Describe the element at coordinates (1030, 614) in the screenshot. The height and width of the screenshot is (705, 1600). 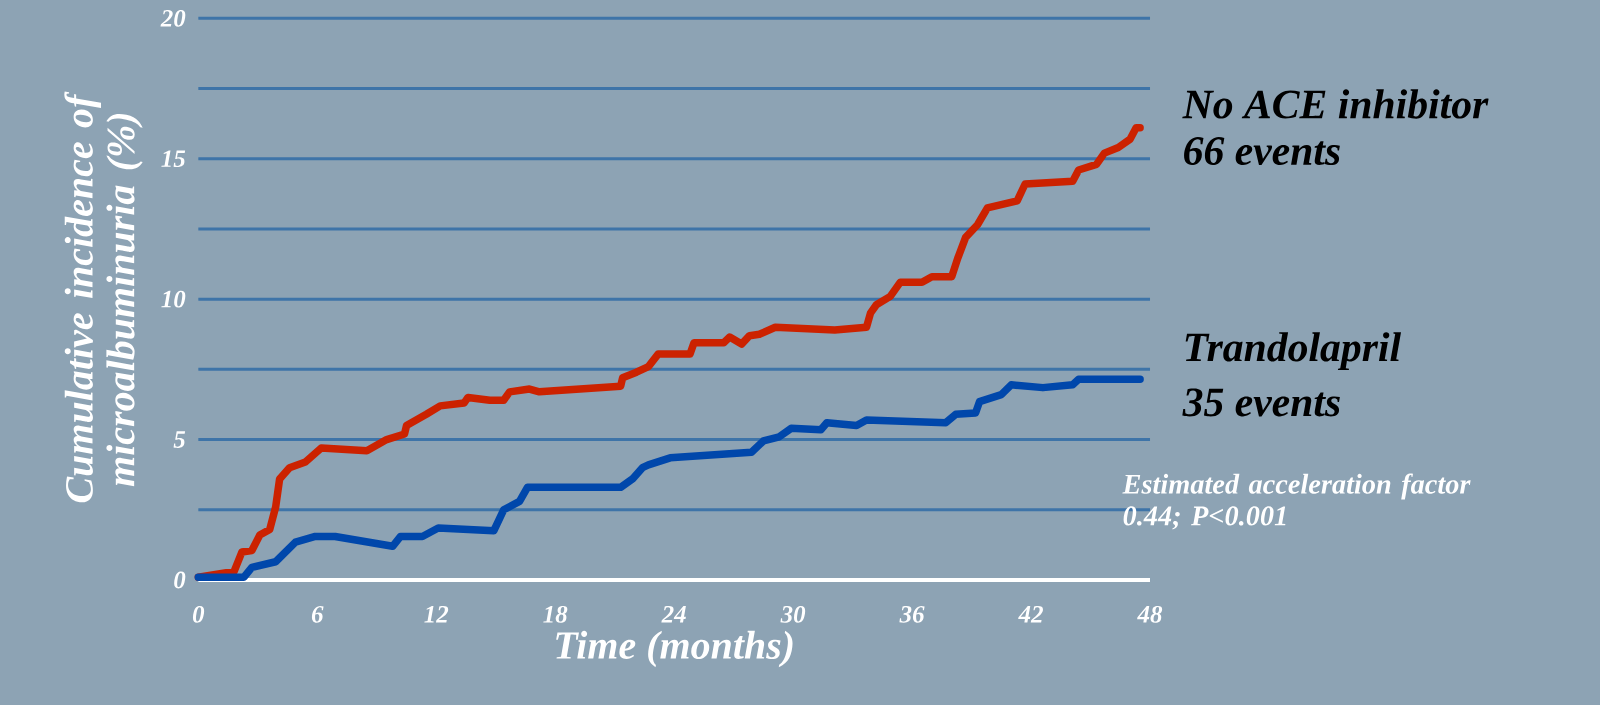
I see `x-tick-label: 42` at that location.